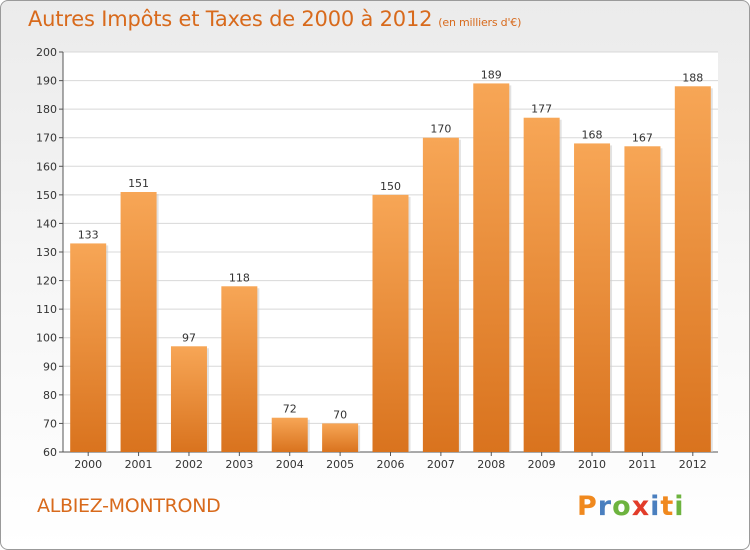  I want to click on x-tick-label: 2001, so click(139, 464).